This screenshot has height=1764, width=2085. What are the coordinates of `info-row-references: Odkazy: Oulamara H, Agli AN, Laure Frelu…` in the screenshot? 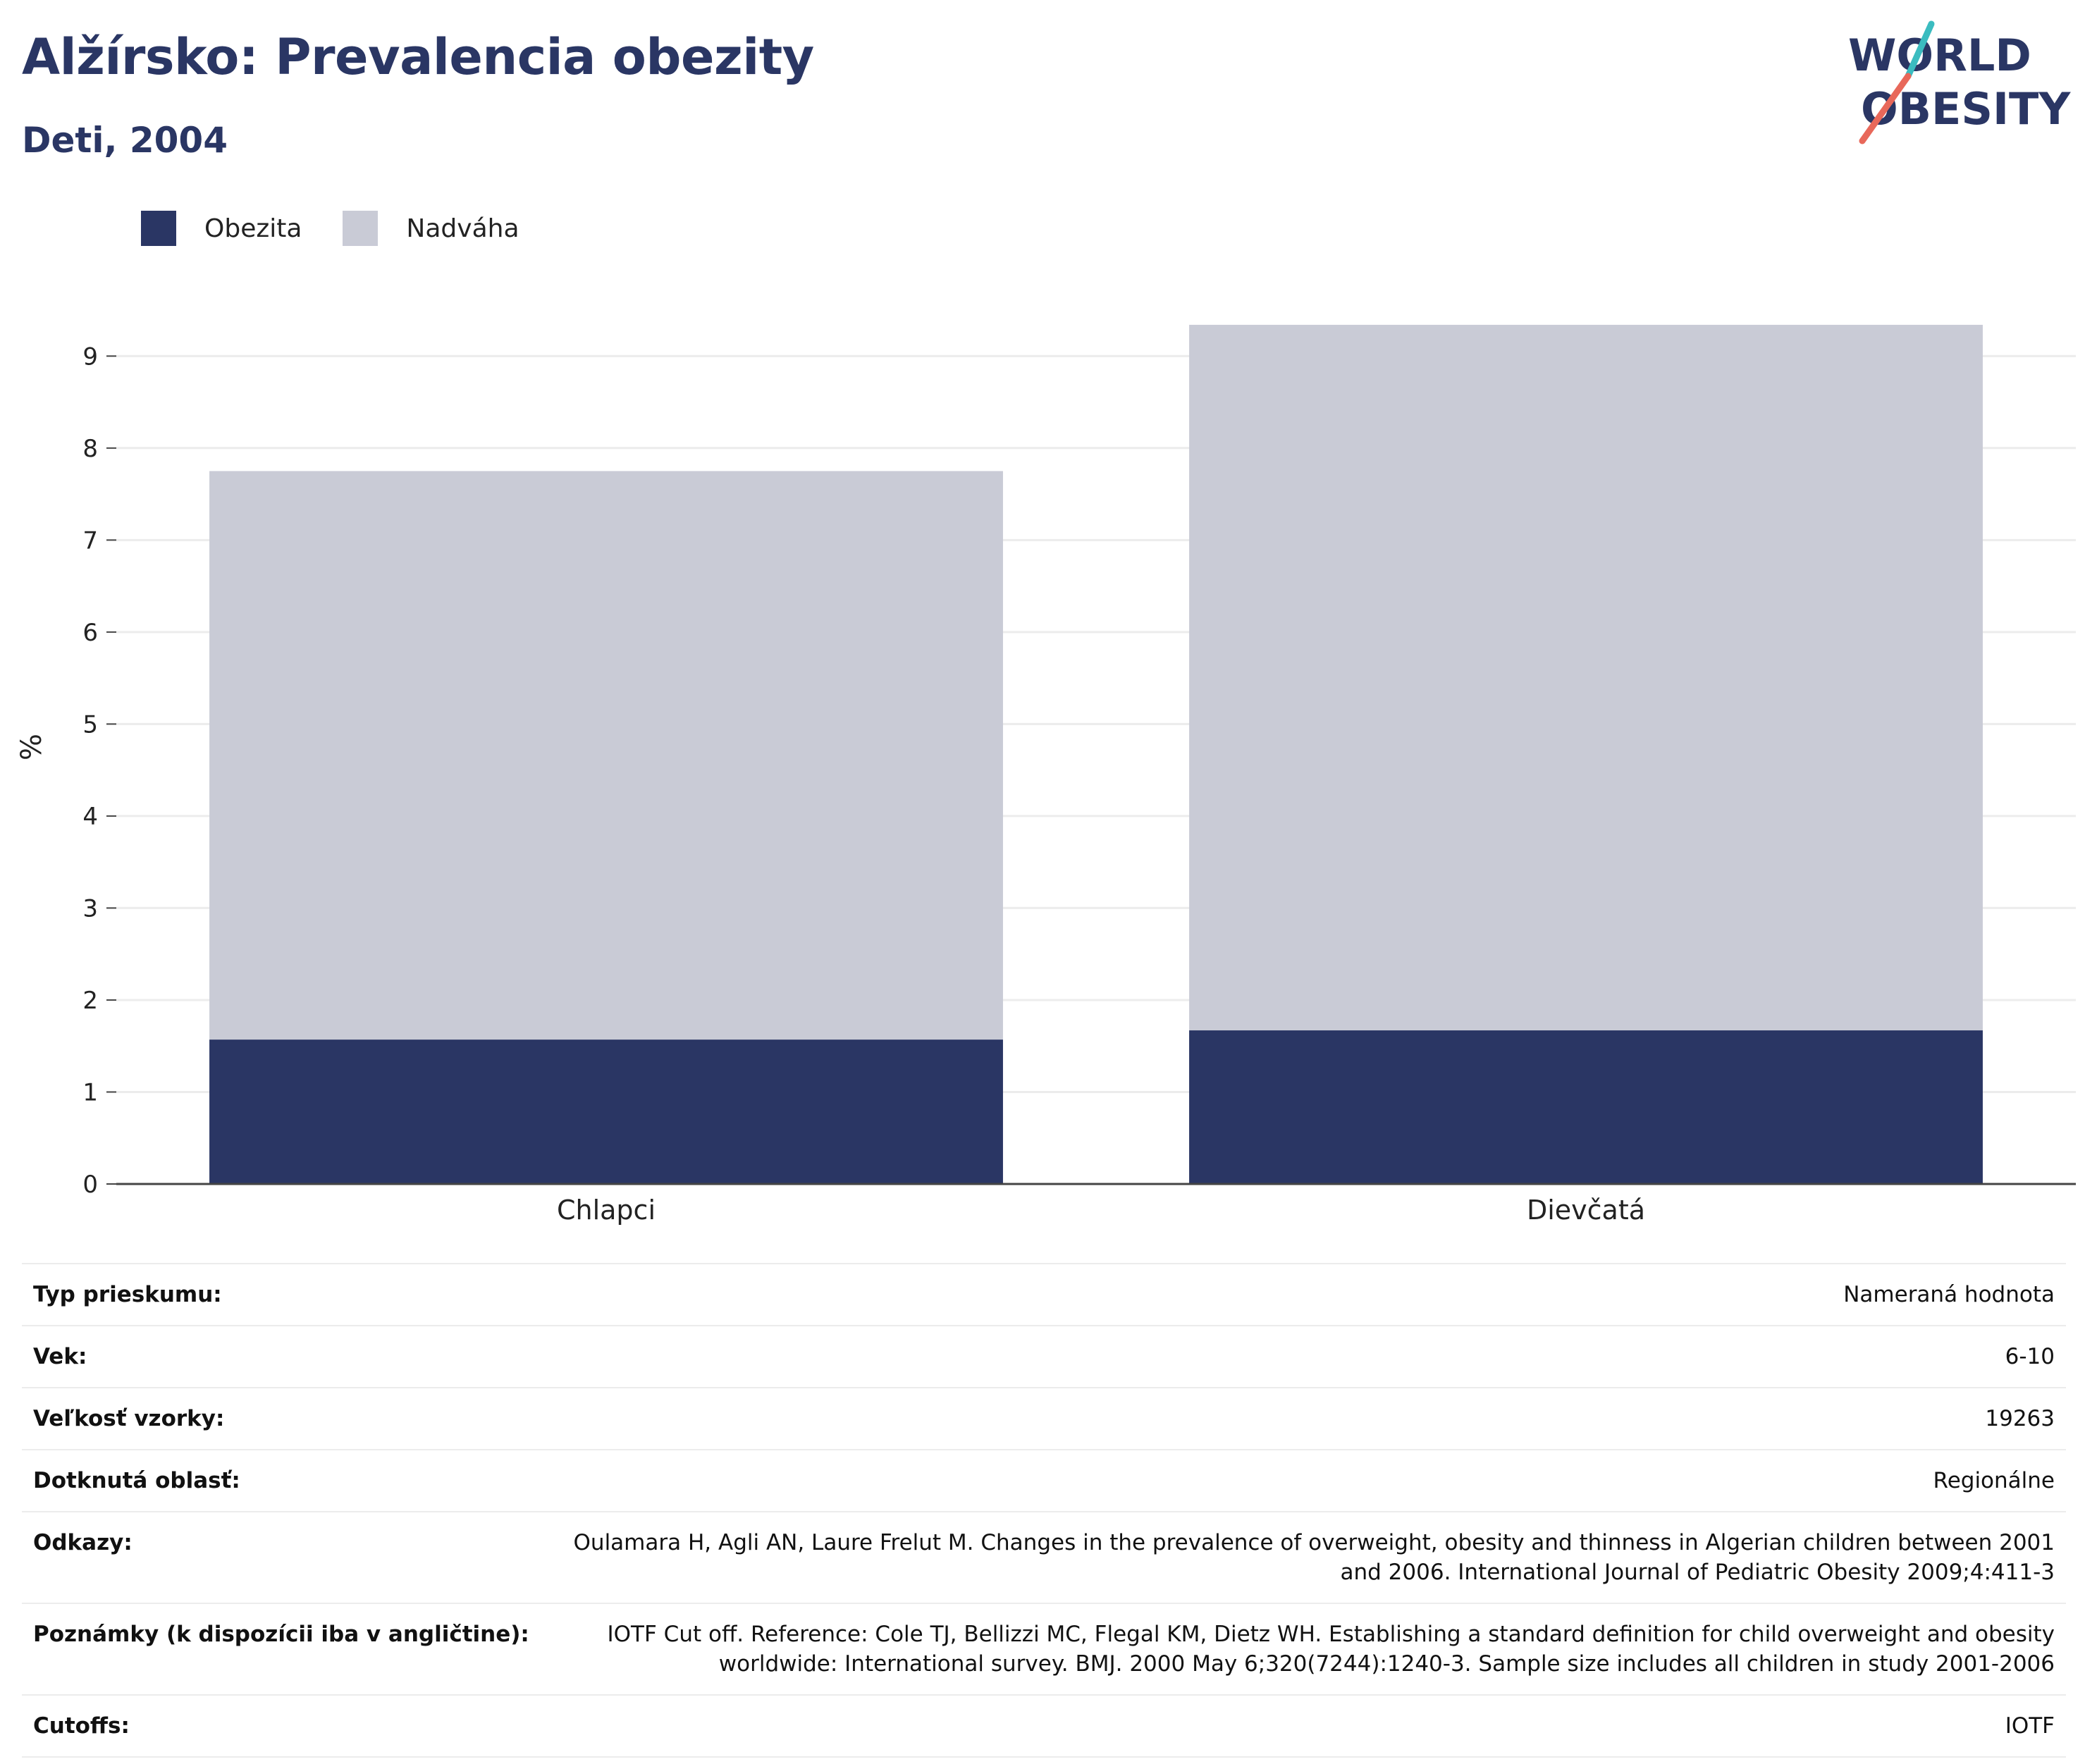 It's located at (1044, 1557).